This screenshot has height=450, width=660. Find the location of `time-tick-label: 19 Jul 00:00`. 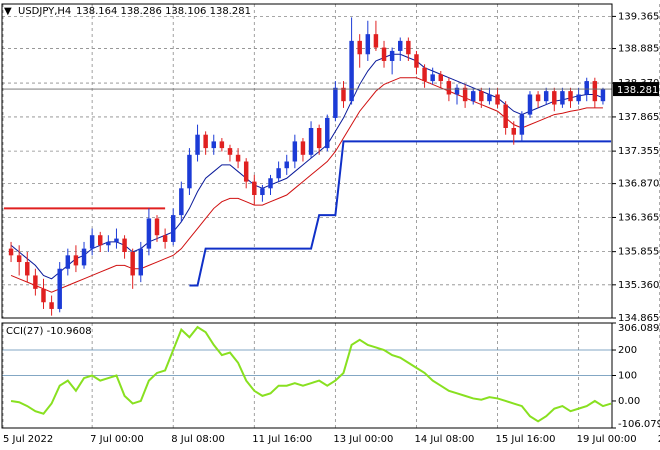

time-tick-label: 19 Jul 00:00 is located at coordinates (607, 439).